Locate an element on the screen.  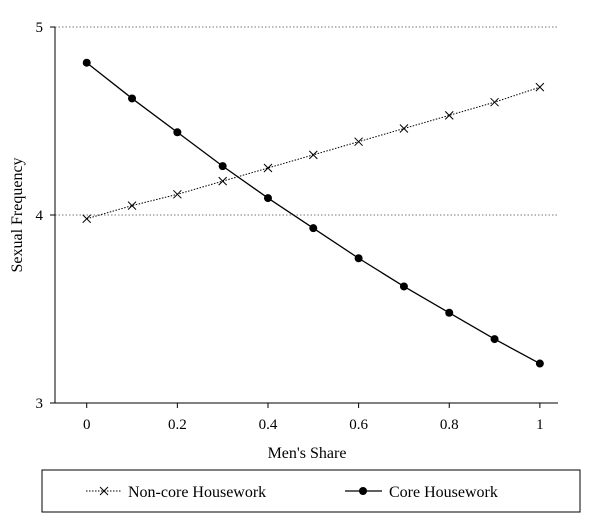
y-tick-label: 3 is located at coordinates (40, 404).